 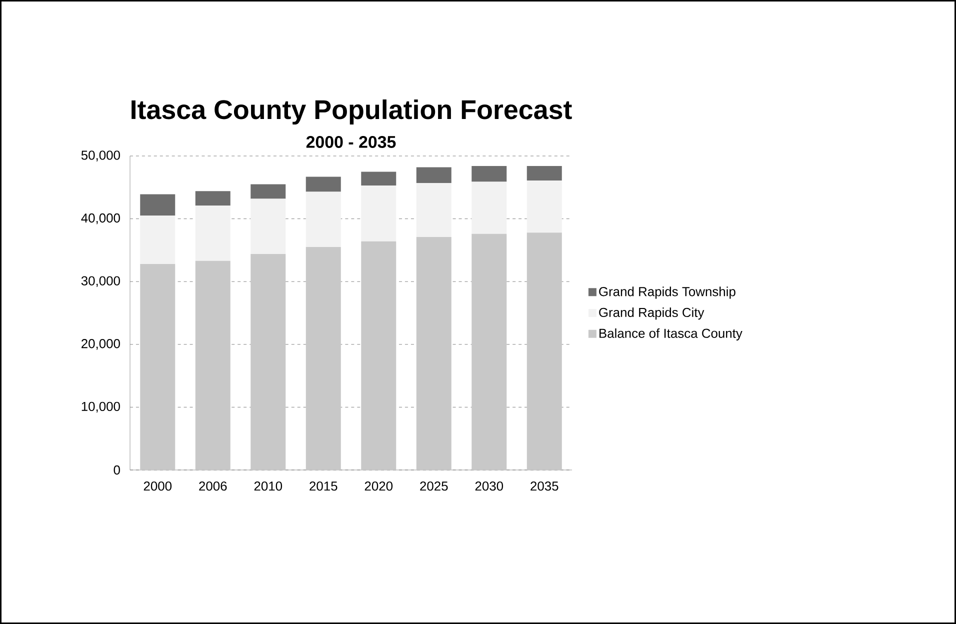 I want to click on x-tick-label: 2000, so click(x=158, y=486).